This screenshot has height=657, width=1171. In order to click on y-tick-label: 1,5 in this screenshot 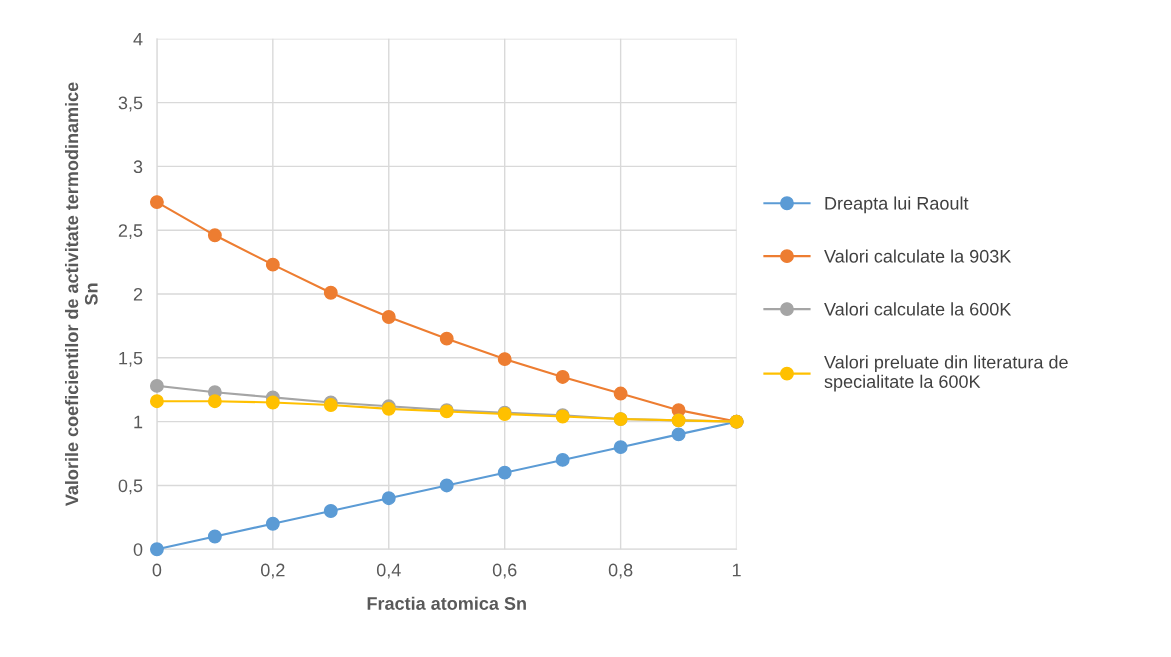, I will do `click(131, 359)`.